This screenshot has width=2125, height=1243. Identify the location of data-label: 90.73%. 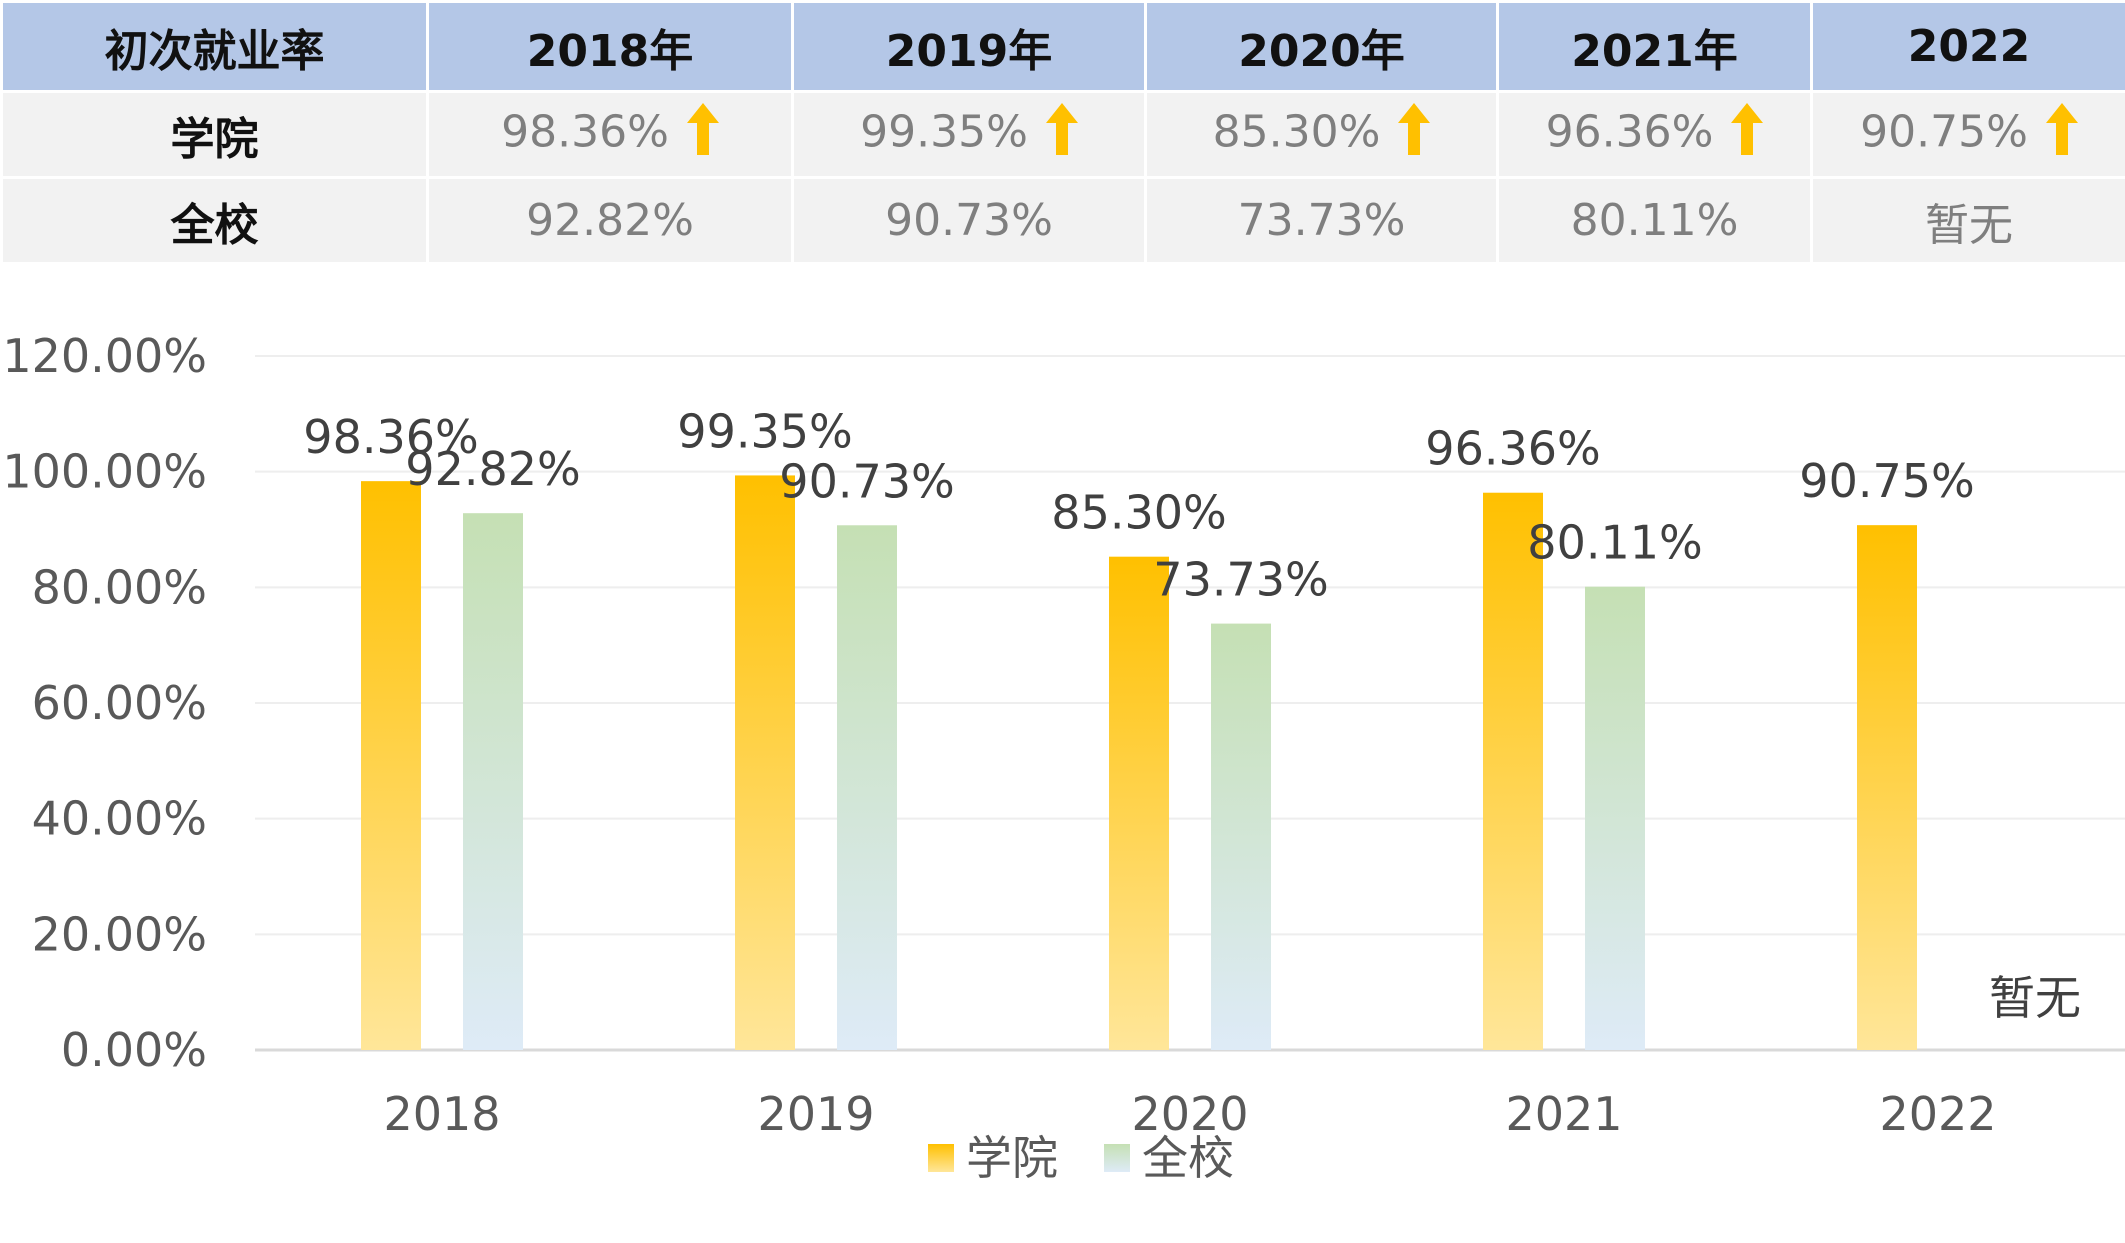
(866, 481).